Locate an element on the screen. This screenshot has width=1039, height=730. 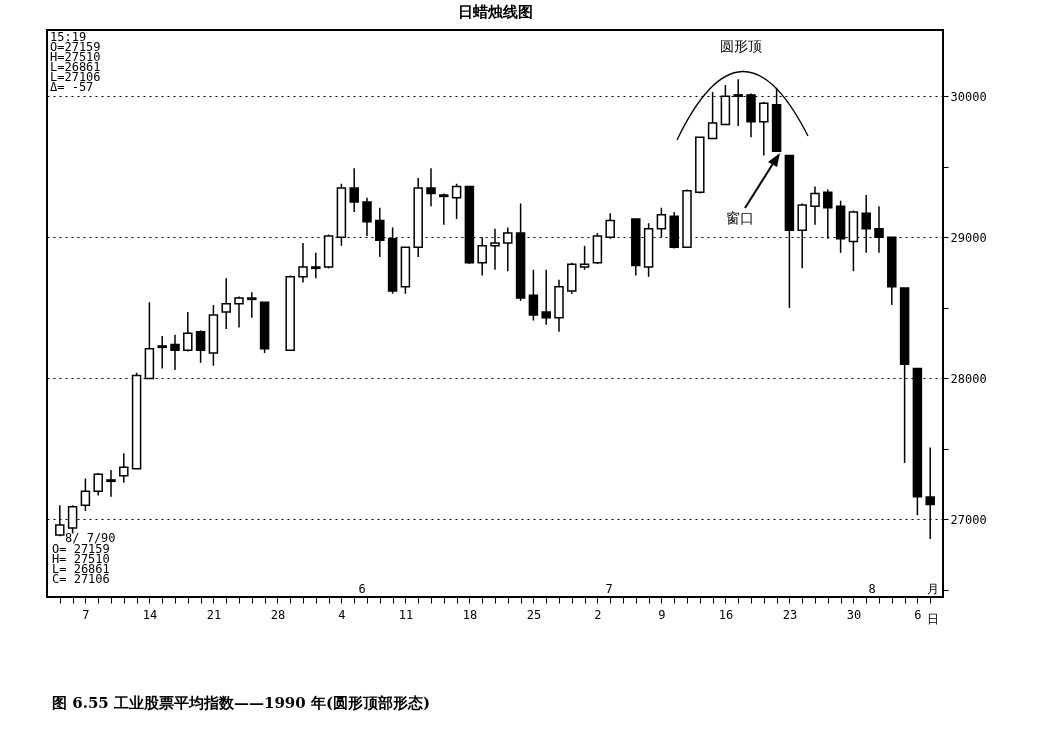
text: 日 is located at coordinates (933, 619).